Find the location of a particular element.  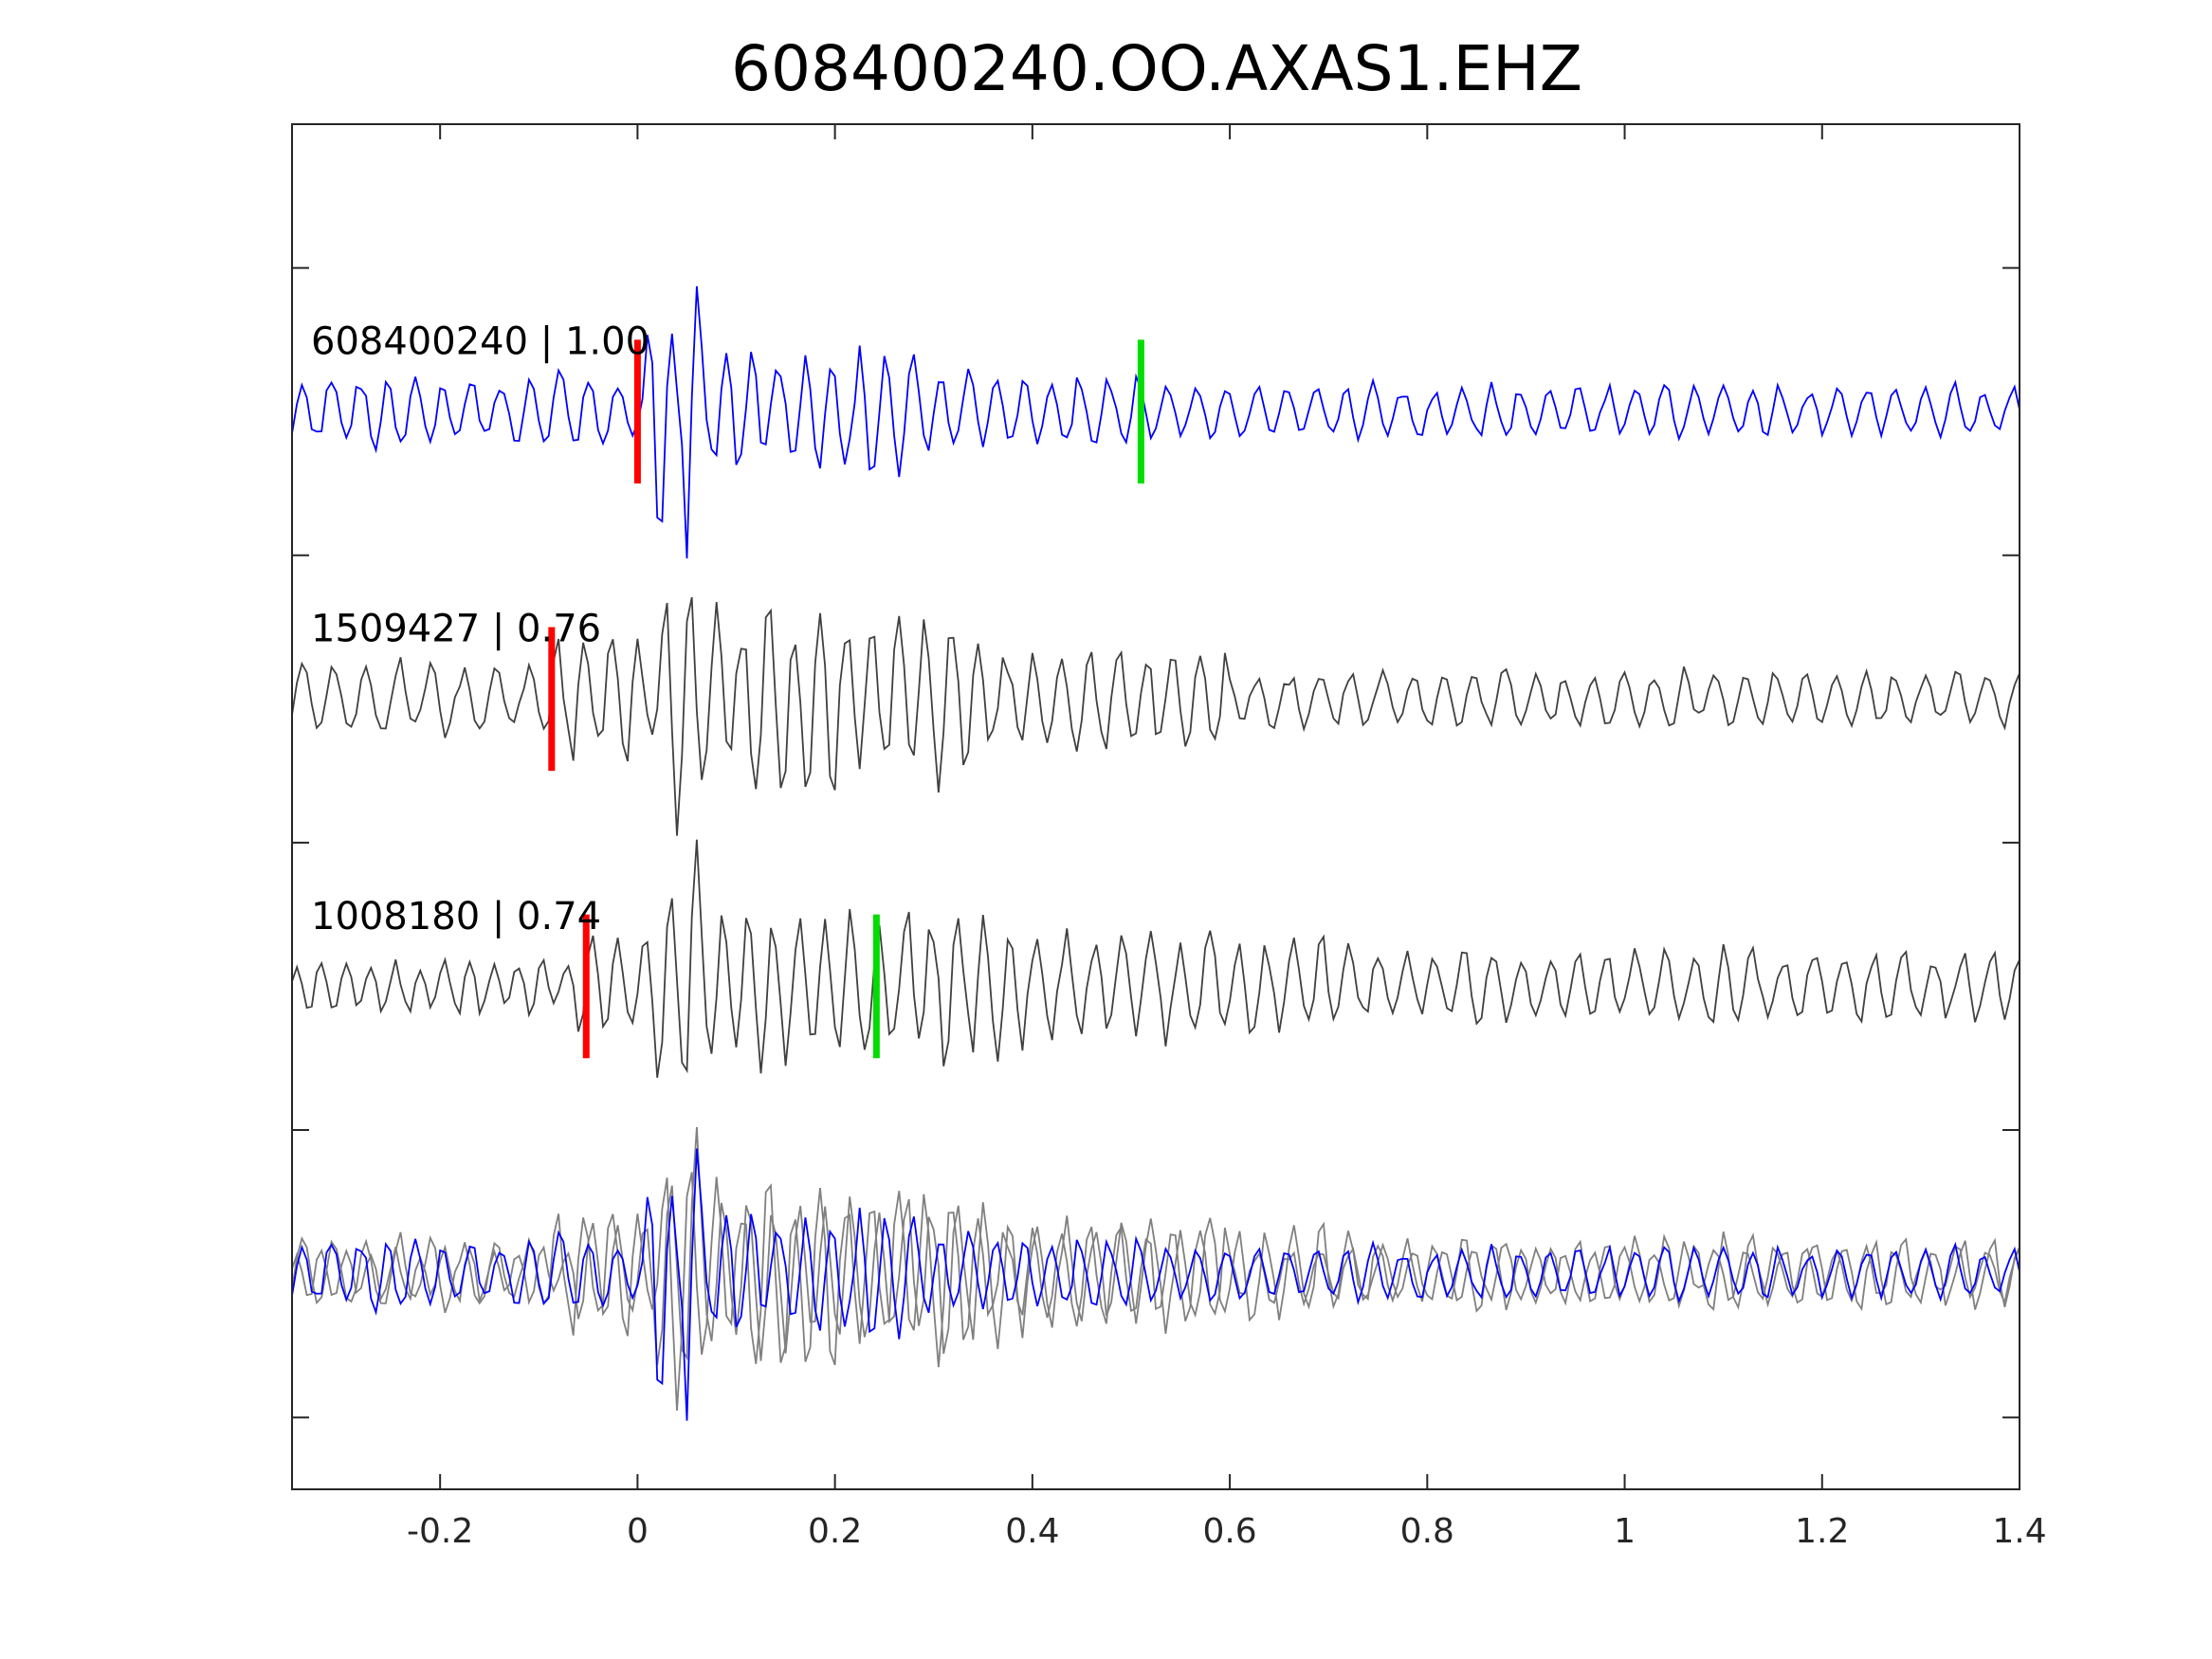

phase-picks is located at coordinates (846, 699).